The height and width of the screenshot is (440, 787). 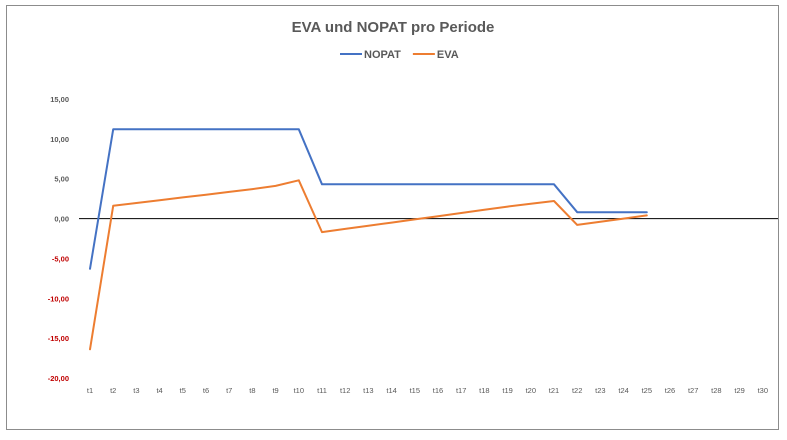 What do you see at coordinates (206, 390) in the screenshot?
I see `x-tick-label: t6` at bounding box center [206, 390].